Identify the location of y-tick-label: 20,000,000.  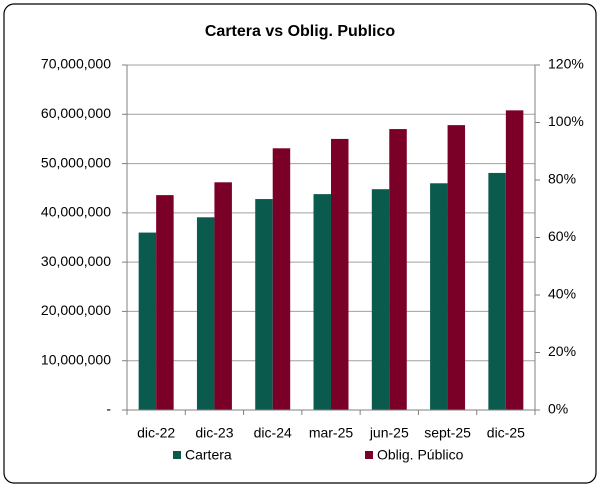
(76, 310).